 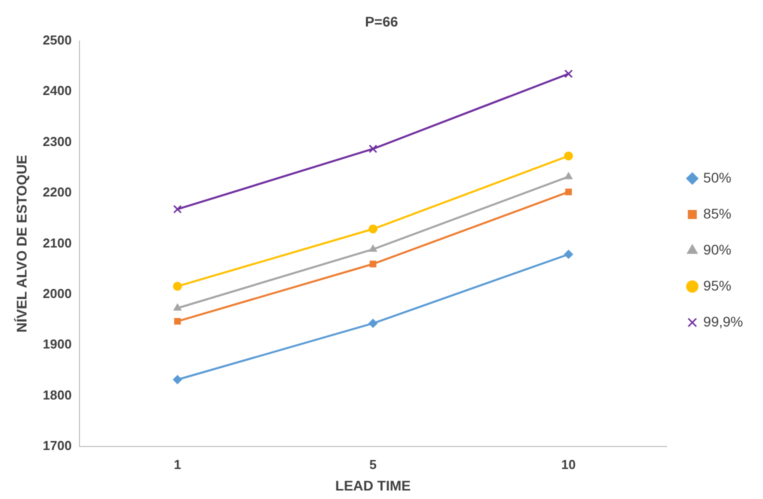 I want to click on chart-title: P=66, so click(x=381, y=21).